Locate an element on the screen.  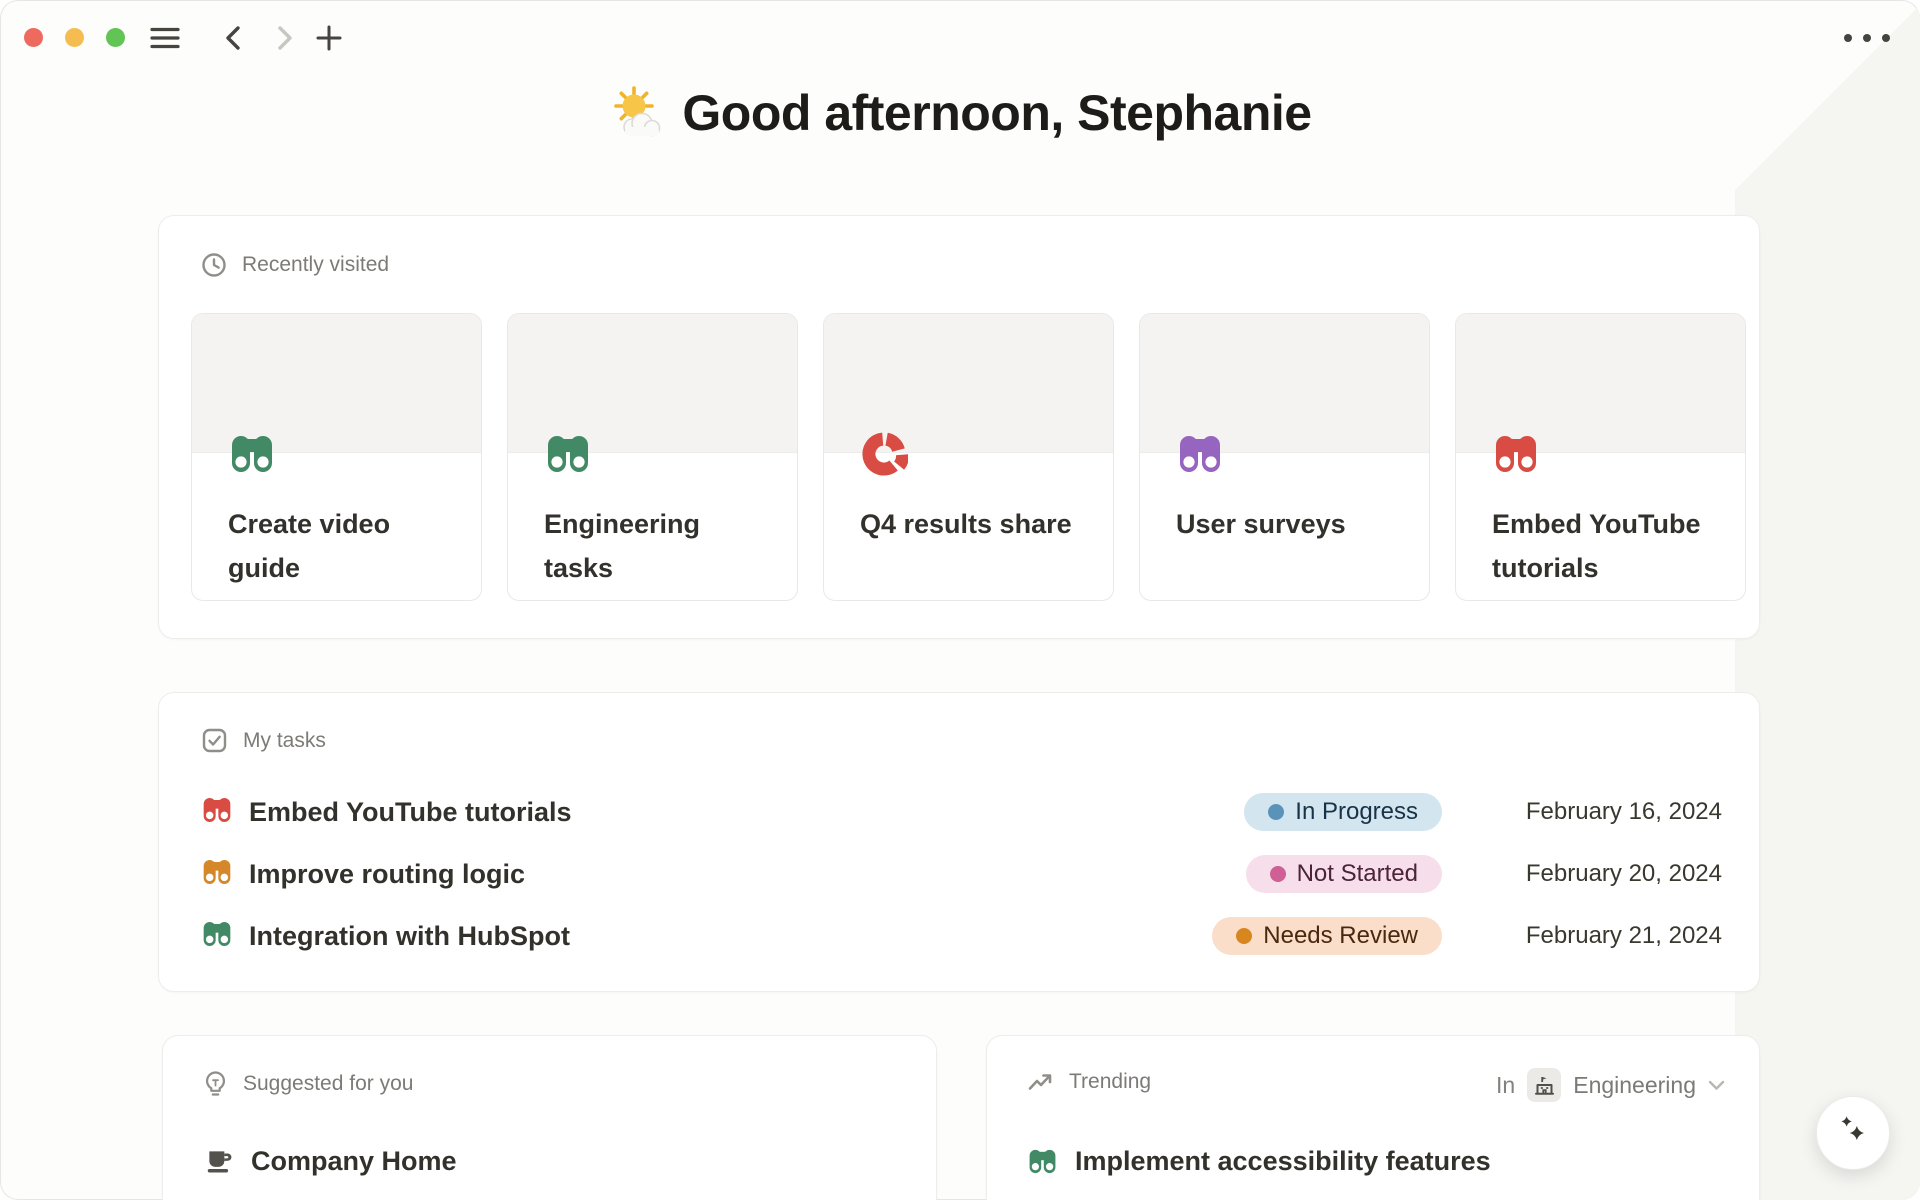
list-item: Implement accessibility features is located at coordinates (1373, 1161).